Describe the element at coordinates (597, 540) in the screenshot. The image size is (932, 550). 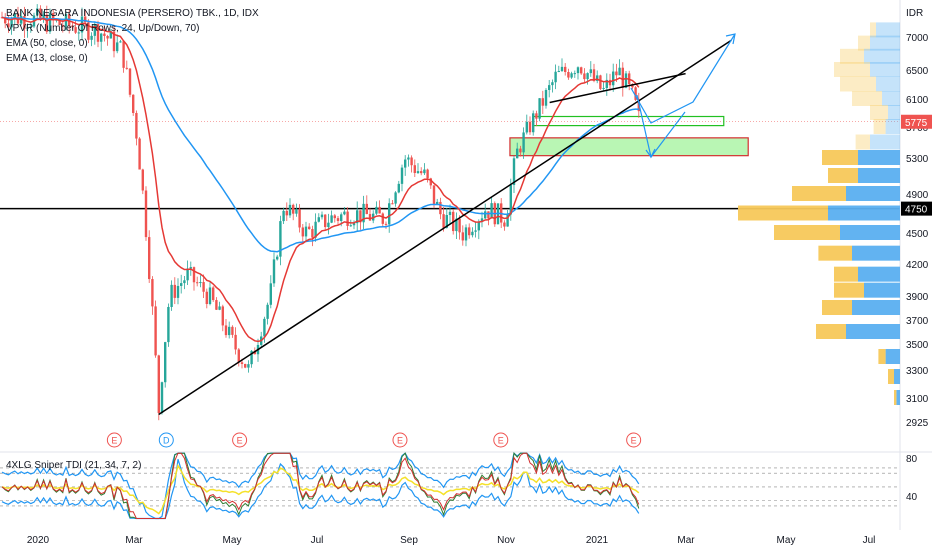
I see `time-tick-label: 2021` at that location.